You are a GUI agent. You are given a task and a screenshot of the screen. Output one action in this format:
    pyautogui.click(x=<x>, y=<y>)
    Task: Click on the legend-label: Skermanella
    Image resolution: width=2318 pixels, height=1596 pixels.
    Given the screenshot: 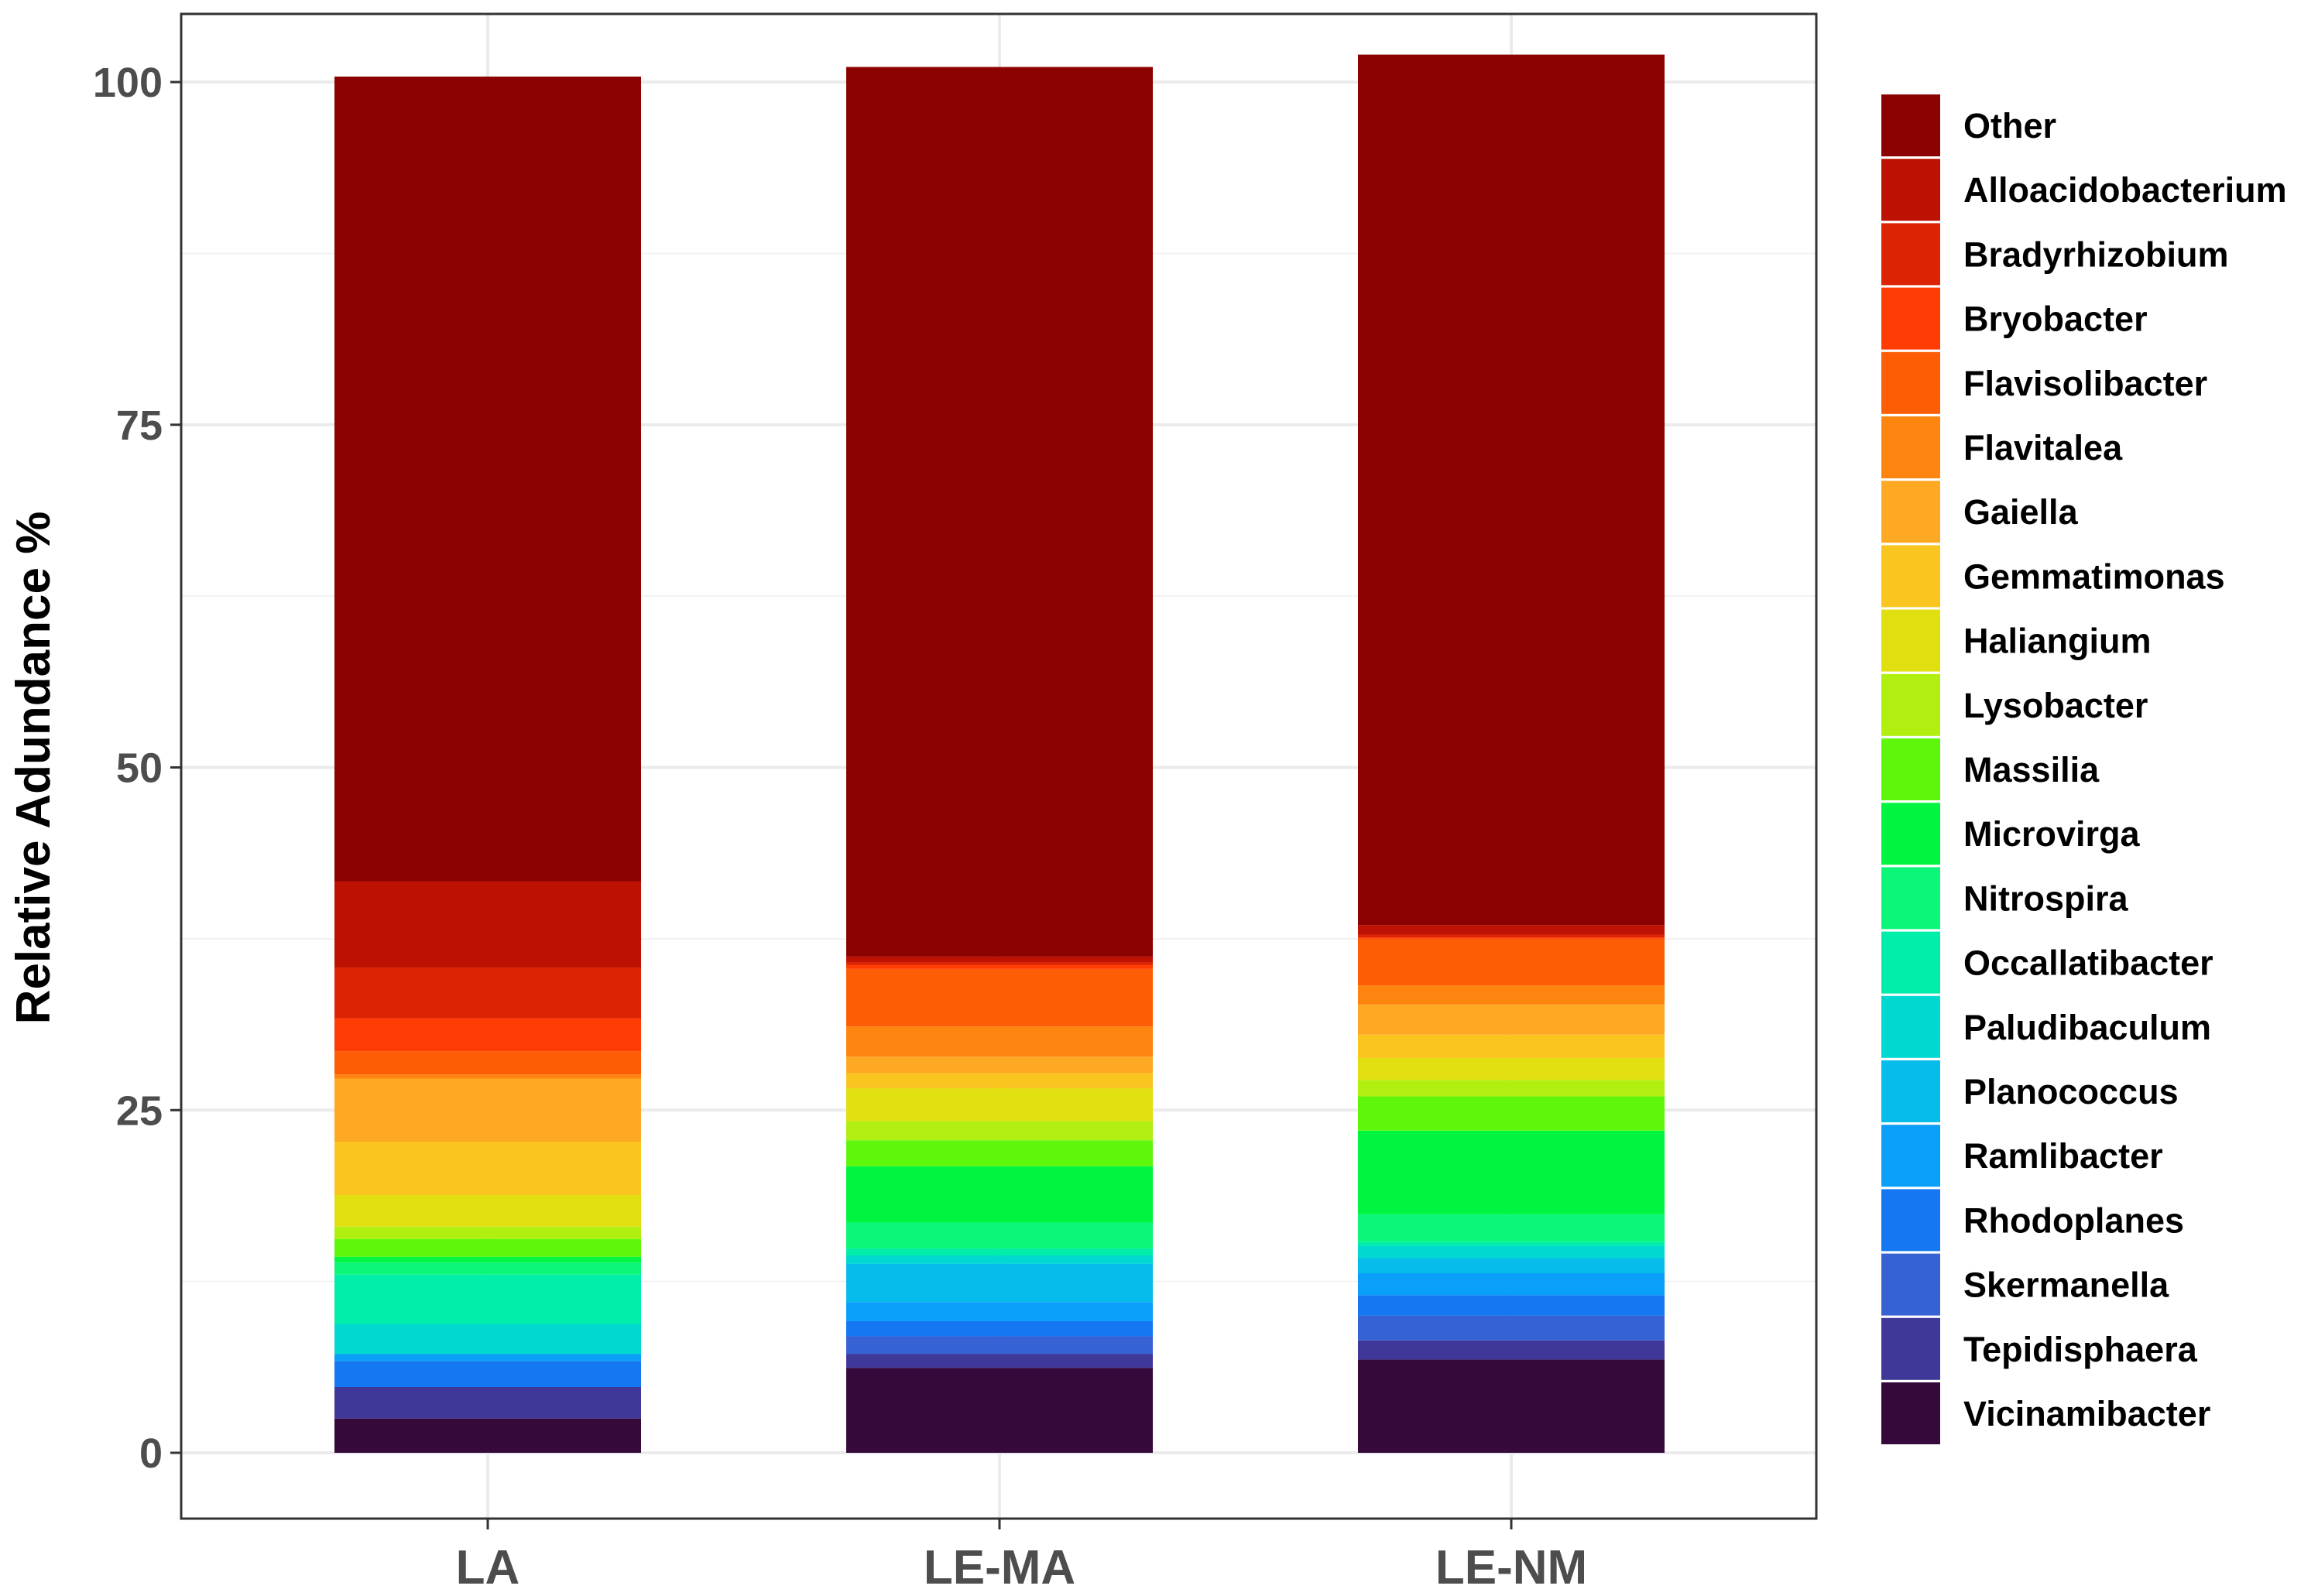 What is the action you would take?
    pyautogui.click(x=2066, y=1285)
    